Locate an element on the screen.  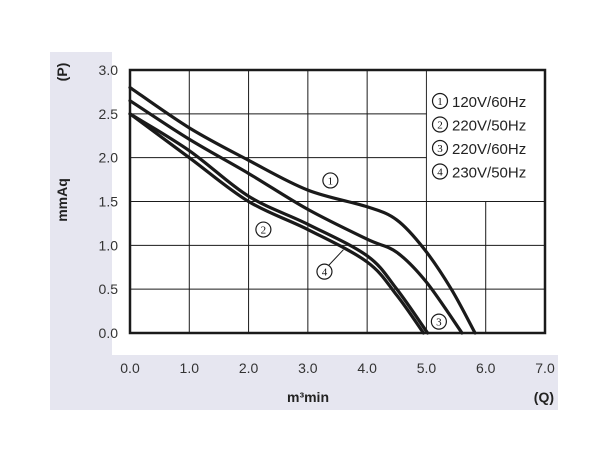
x-tick-label: 3.0 is located at coordinates (308, 368).